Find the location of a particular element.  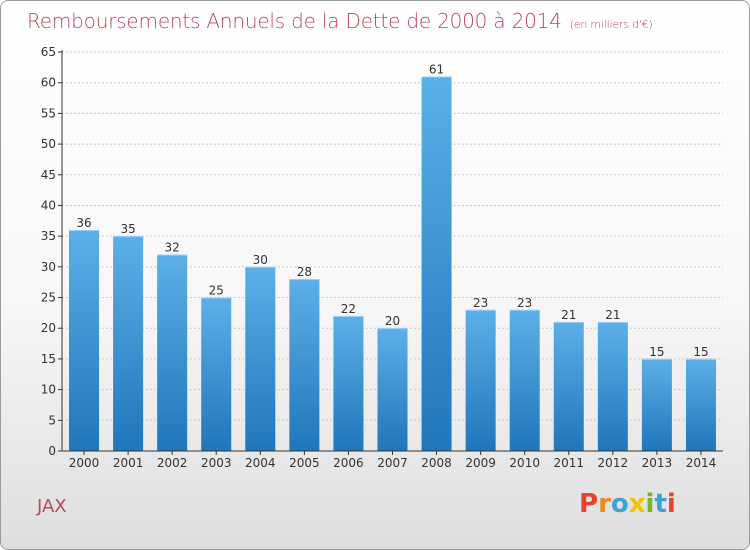

logo-letter: r is located at coordinates (604, 504).